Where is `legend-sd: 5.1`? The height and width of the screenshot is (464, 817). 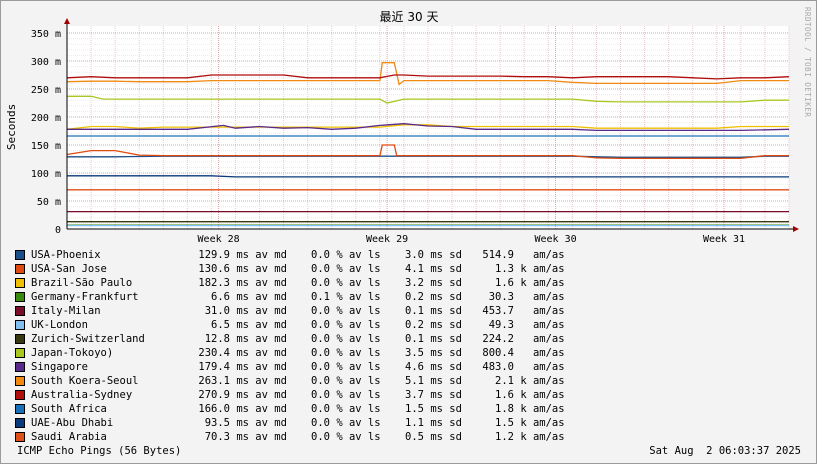
legend-sd: 5.1 is located at coordinates (414, 381).